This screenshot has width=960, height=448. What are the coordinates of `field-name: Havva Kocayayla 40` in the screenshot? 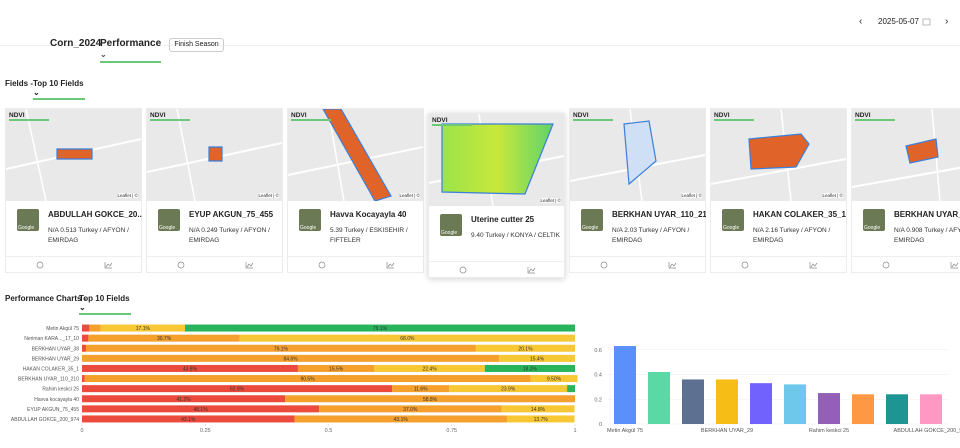 It's located at (368, 214).